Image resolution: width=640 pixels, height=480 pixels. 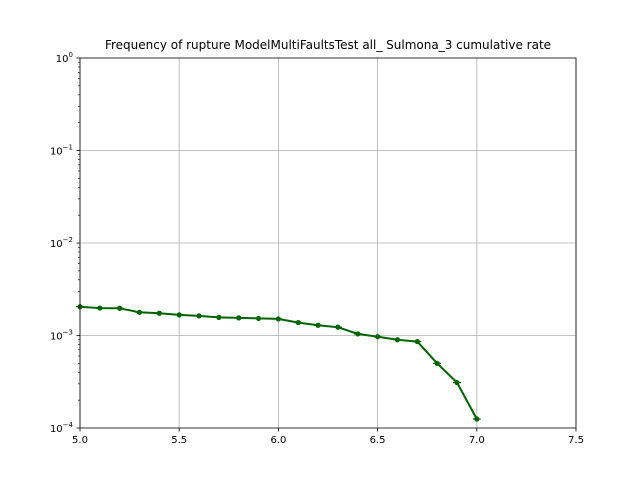 What do you see at coordinates (576, 440) in the screenshot?
I see `x-tick-label: 7.5` at bounding box center [576, 440].